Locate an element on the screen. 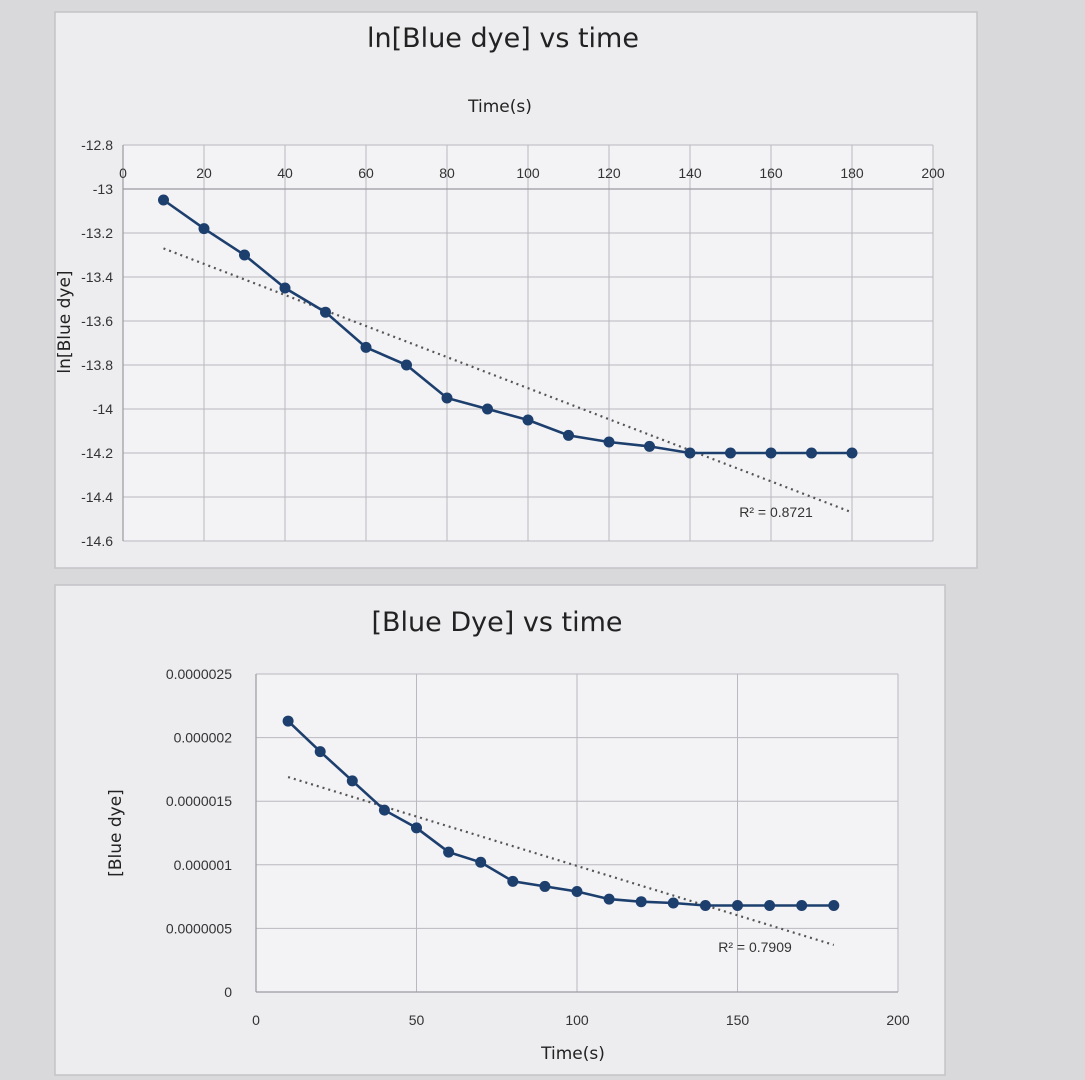 This screenshot has height=1080, width=1085. chart-1-x-tick-label: 40 is located at coordinates (285, 173).